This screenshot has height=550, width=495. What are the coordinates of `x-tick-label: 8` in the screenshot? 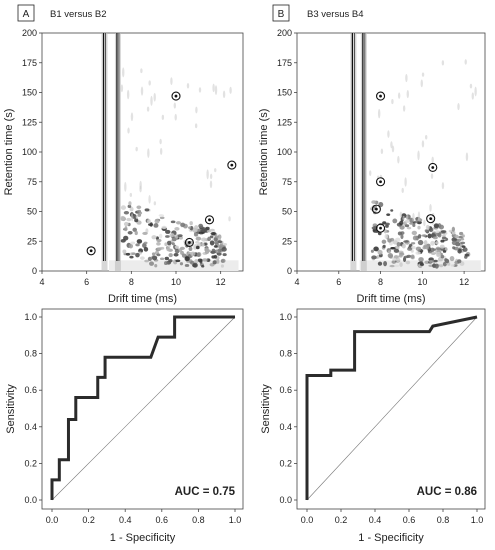 It's located at (131, 282).